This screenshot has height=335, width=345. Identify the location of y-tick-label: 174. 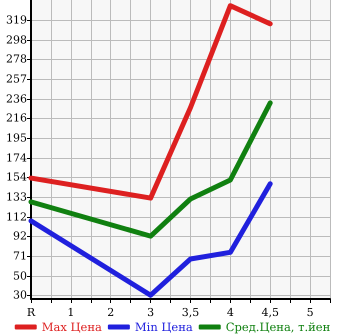
(16, 158).